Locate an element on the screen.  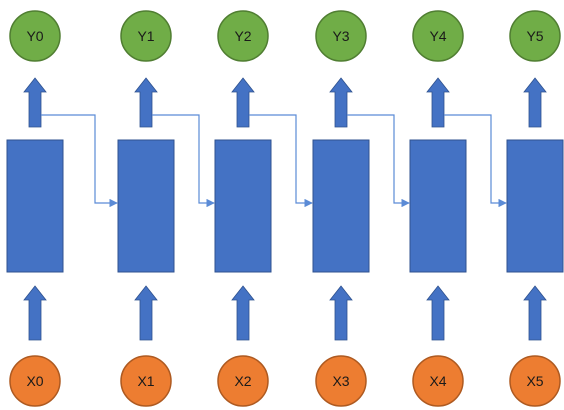
output-node-0-label: Y0 is located at coordinates (34, 36).